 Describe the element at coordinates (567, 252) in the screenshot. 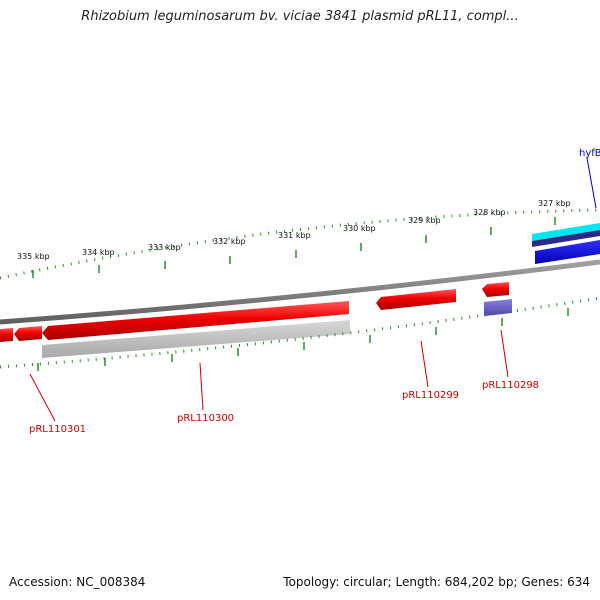

I see `hyfB-gene` at that location.